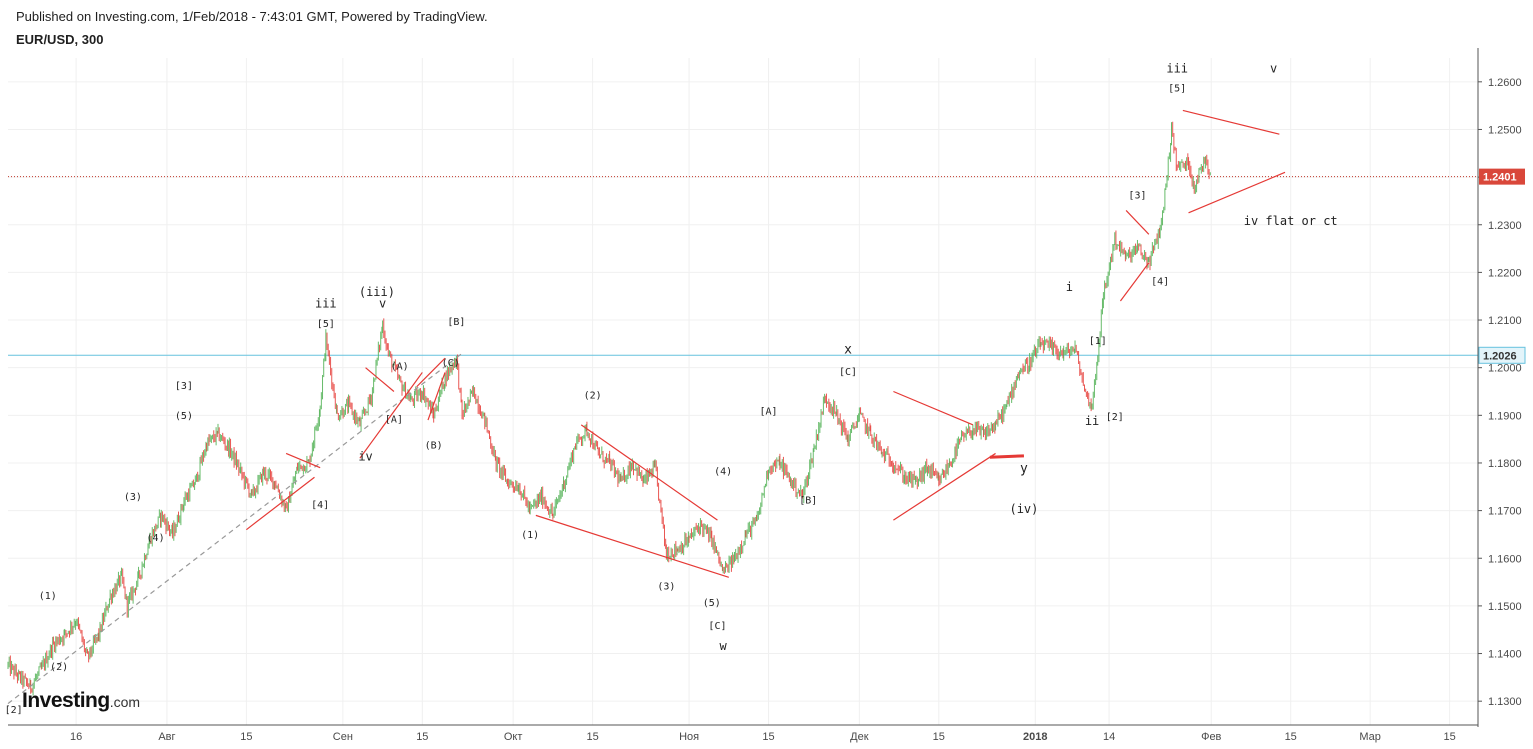 The image size is (1533, 749). I want to click on wave-label: iv flat or ct, so click(1291, 221).